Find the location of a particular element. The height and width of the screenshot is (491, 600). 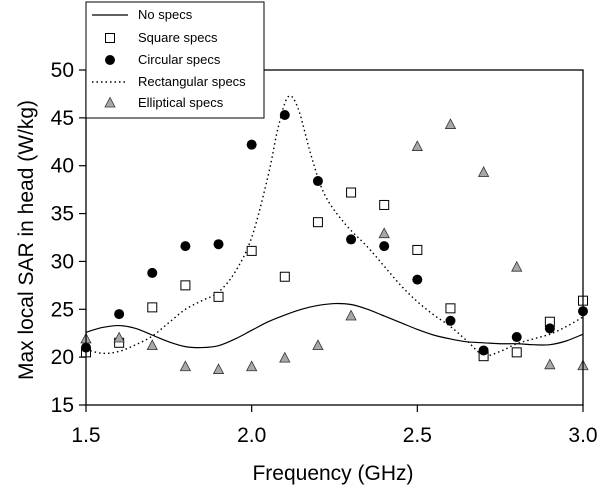

x-tick-label: 2.5 is located at coordinates (417, 435).